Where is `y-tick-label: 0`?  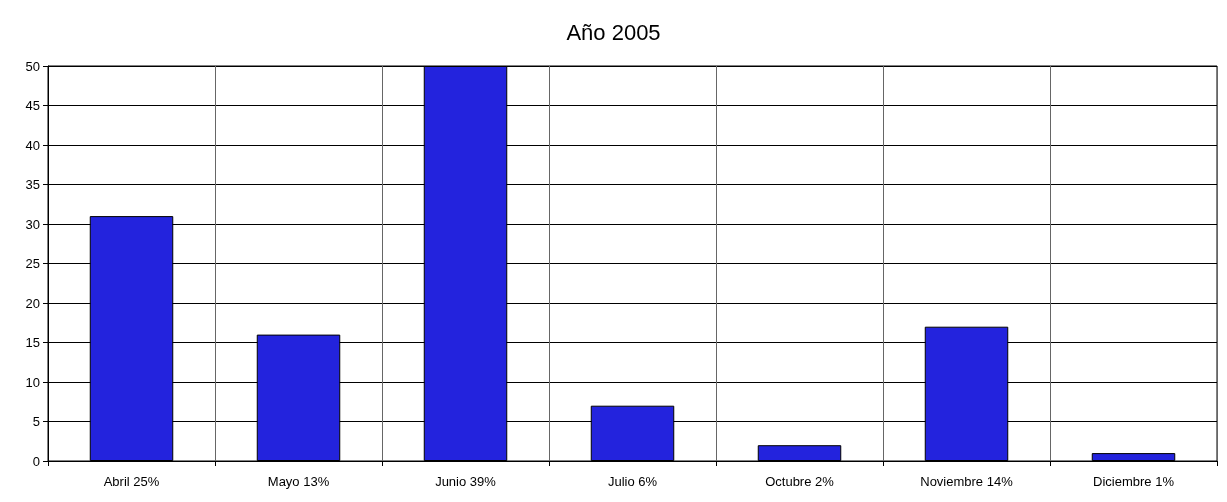
y-tick-label: 0 is located at coordinates (36, 461).